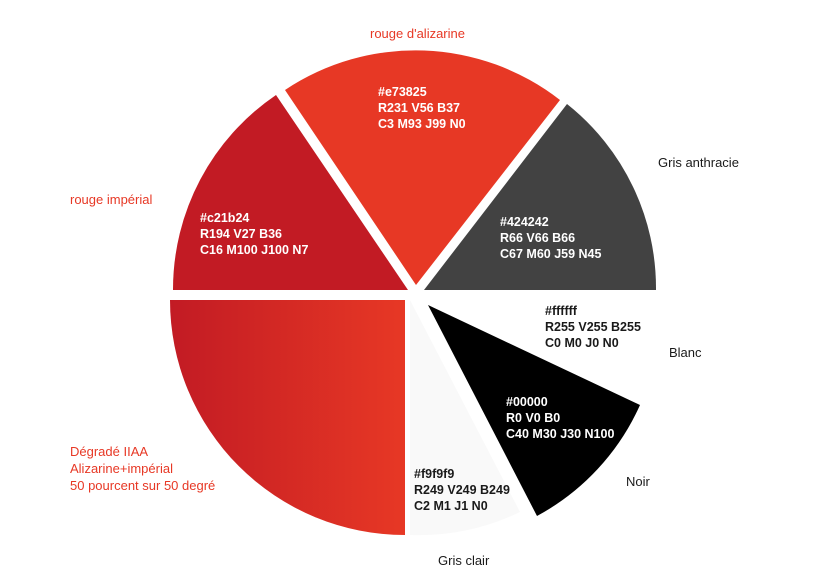 The image size is (820, 580). I want to click on code-hex: #424242, so click(524, 222).